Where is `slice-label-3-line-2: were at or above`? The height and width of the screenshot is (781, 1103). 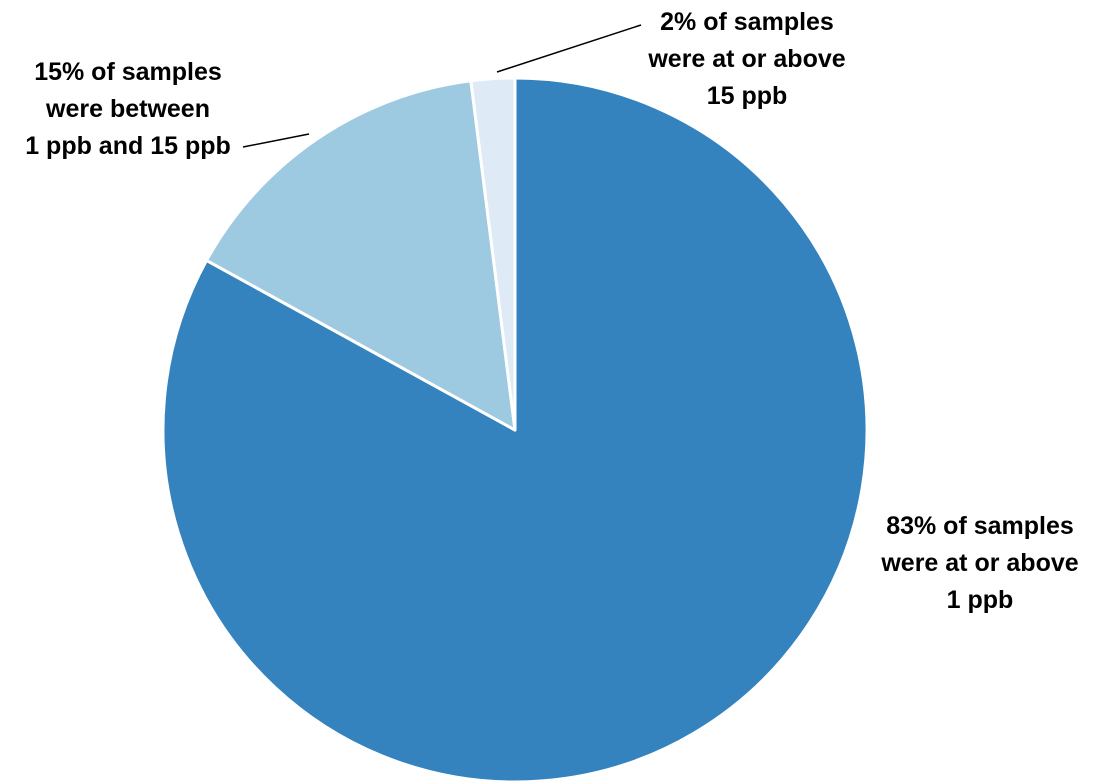 slice-label-3-line-2: were at or above is located at coordinates (746, 59).